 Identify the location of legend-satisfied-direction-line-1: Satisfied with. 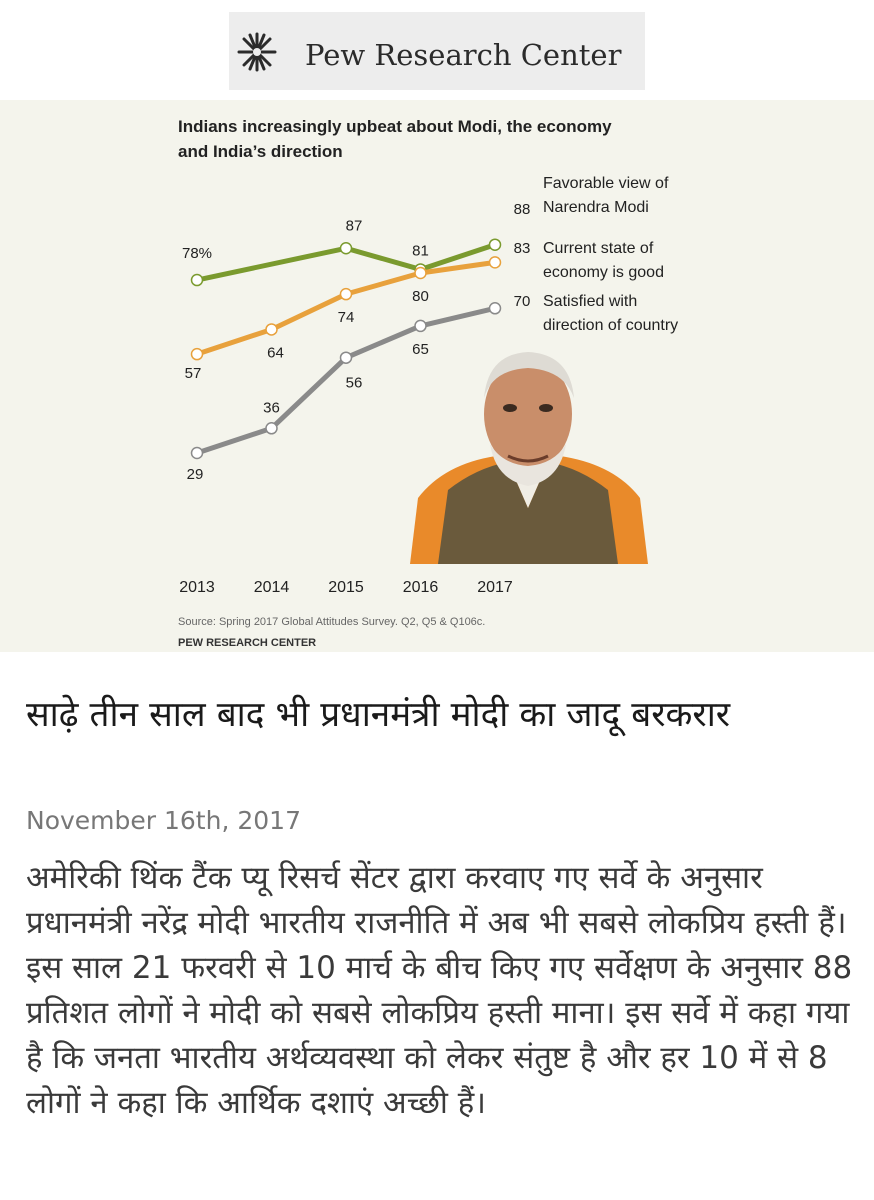
(590, 301).